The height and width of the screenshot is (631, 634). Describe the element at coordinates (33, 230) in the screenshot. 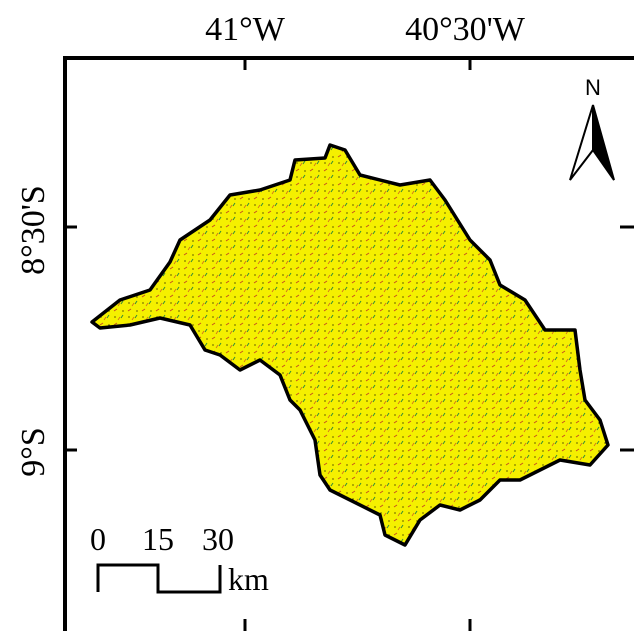

I see `latitude-label: 8°30'S` at that location.